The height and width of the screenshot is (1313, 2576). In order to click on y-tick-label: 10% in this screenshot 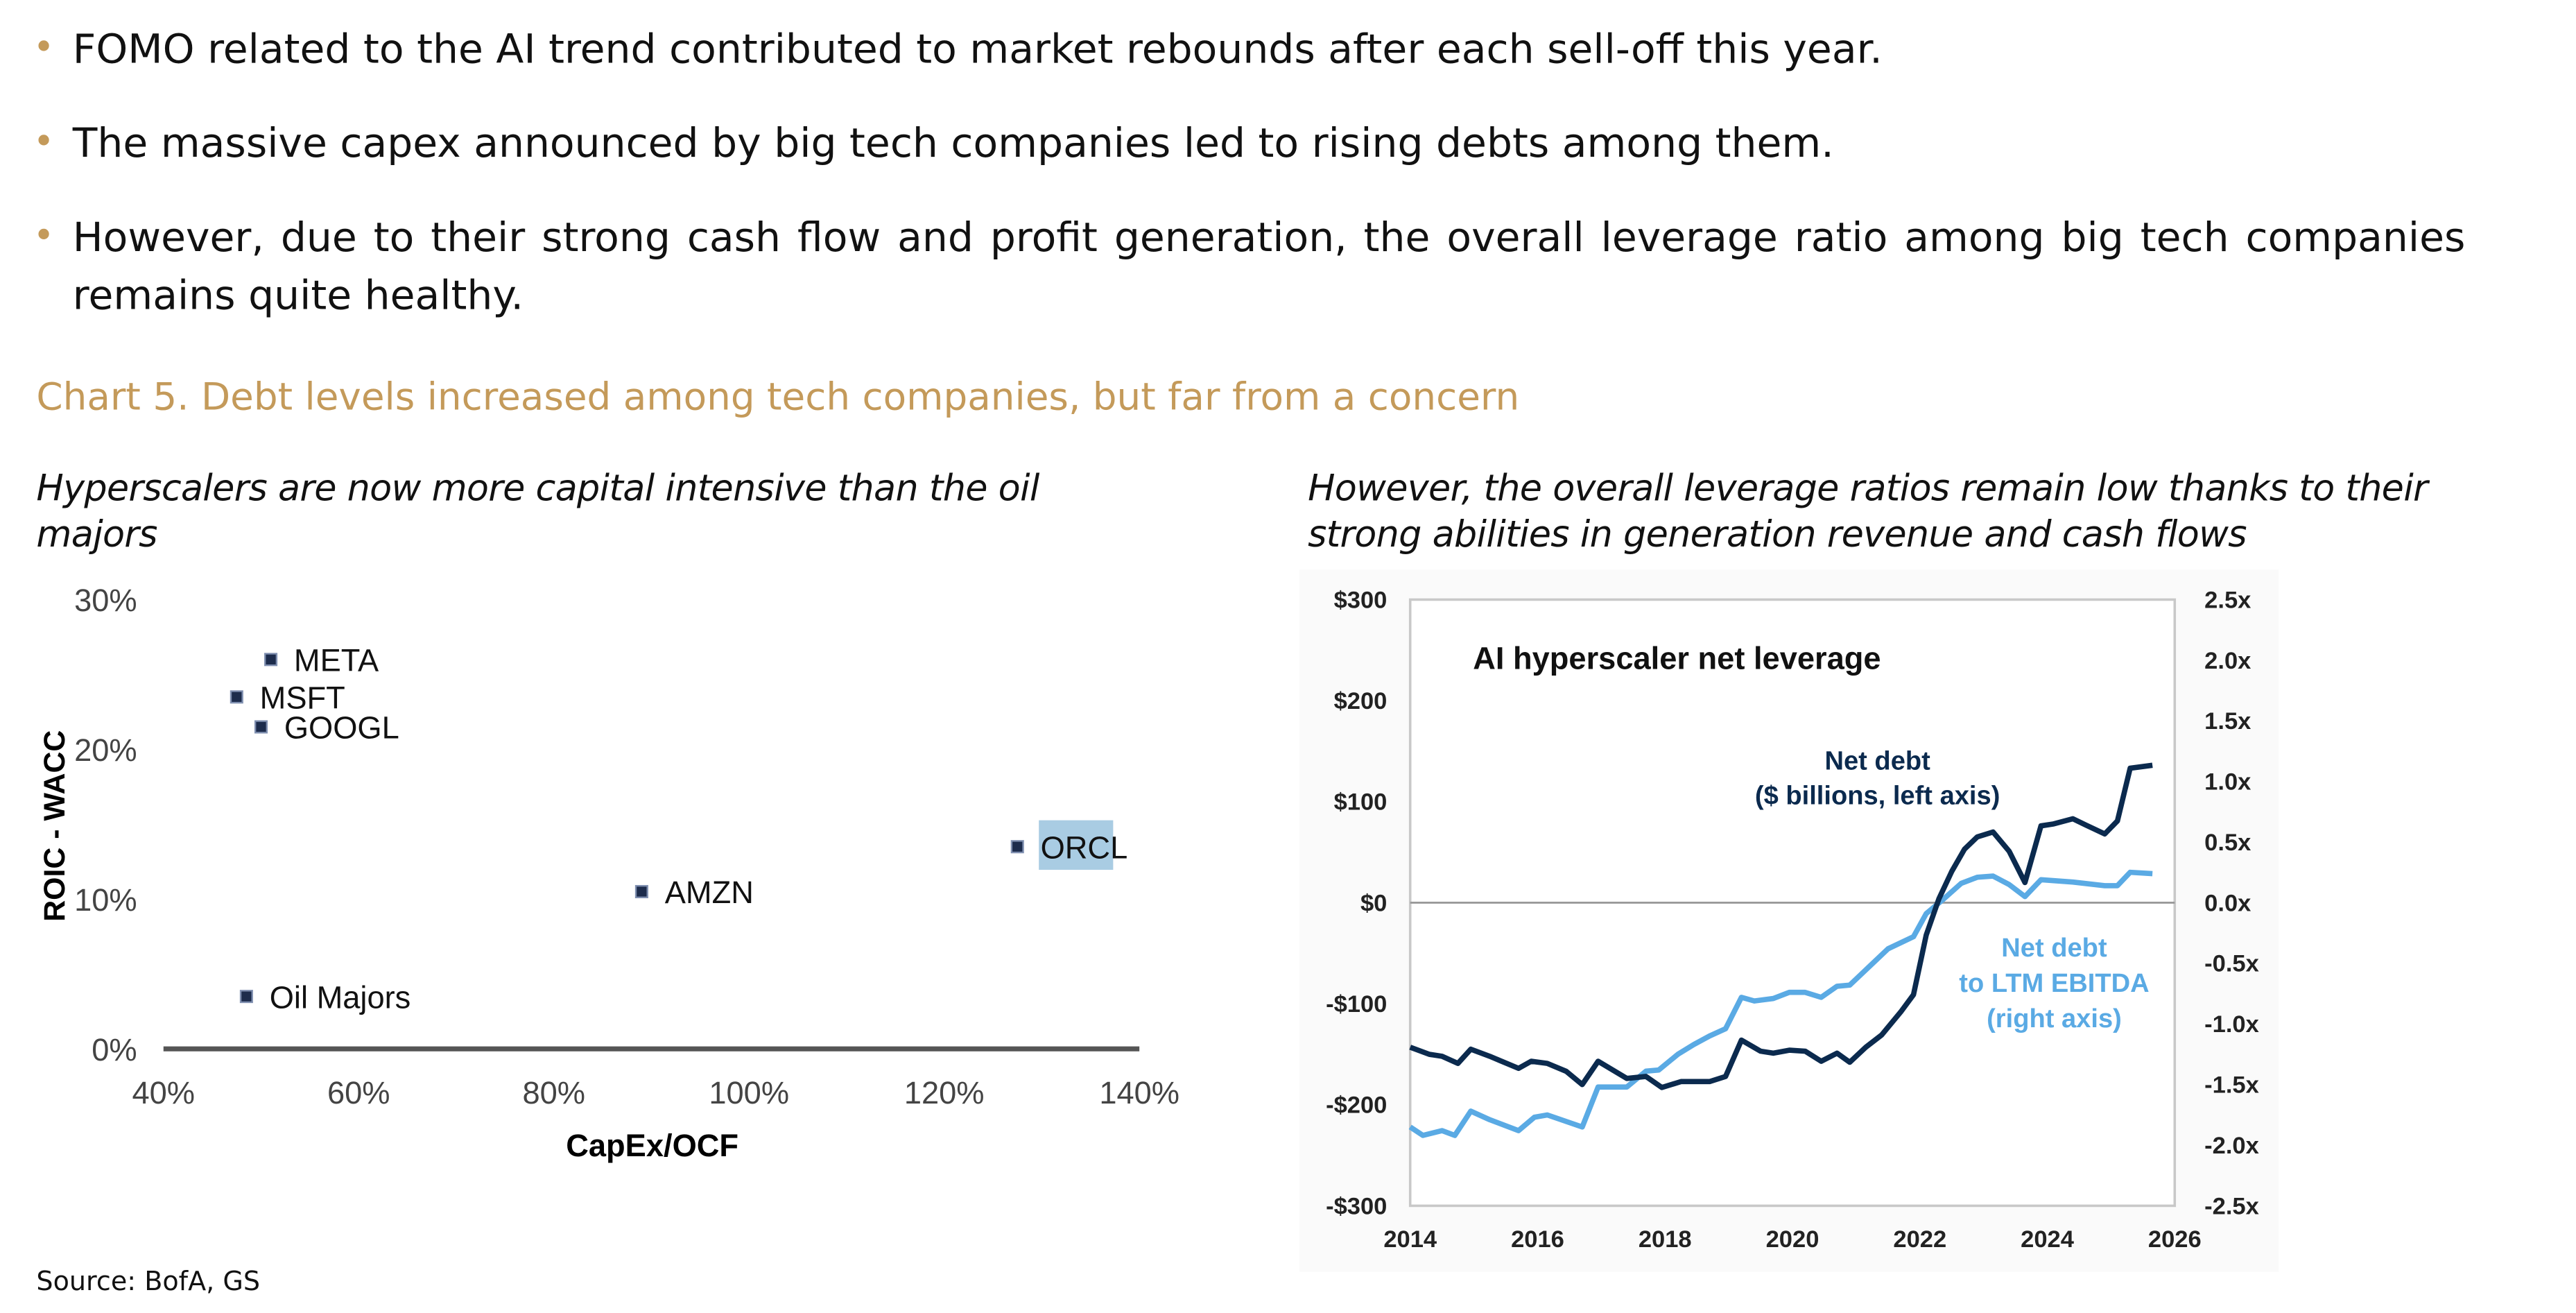, I will do `click(105, 900)`.